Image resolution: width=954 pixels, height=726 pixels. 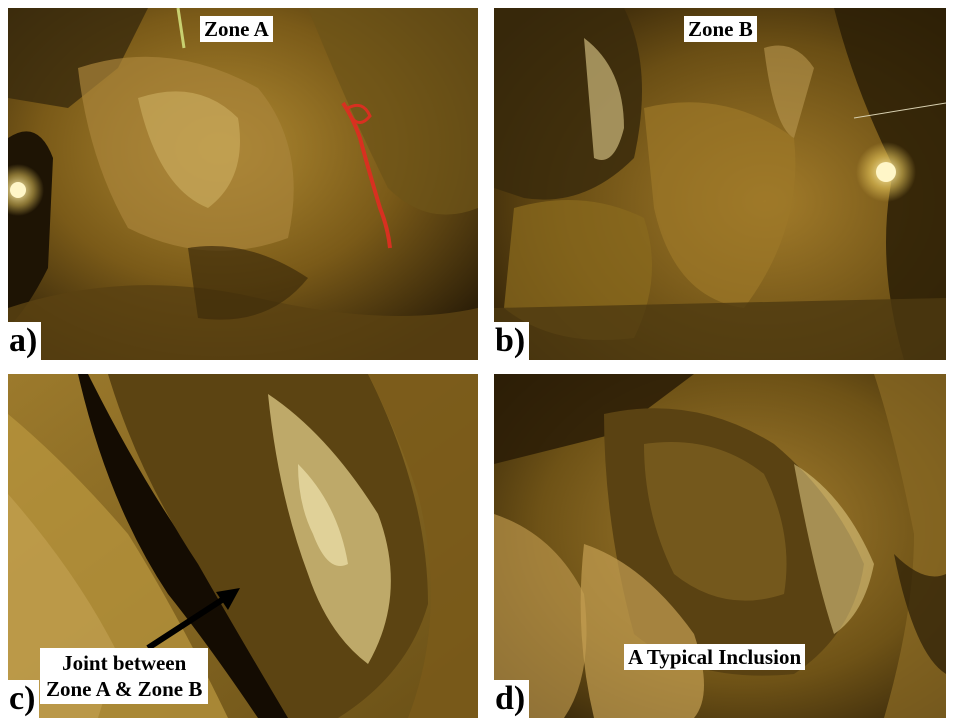 What do you see at coordinates (124, 676) in the screenshot?
I see `joint-label: Joint between Zone A & Zone B` at bounding box center [124, 676].